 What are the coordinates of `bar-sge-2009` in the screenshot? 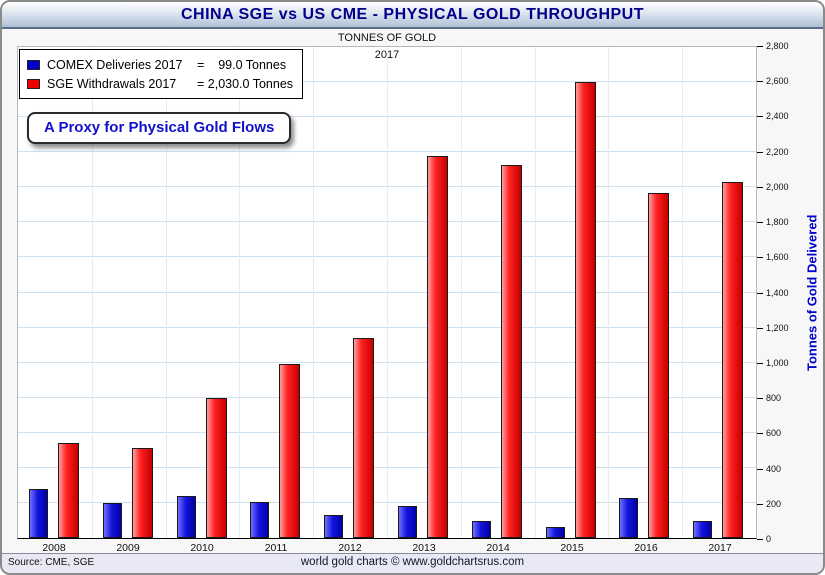 It's located at (142, 492).